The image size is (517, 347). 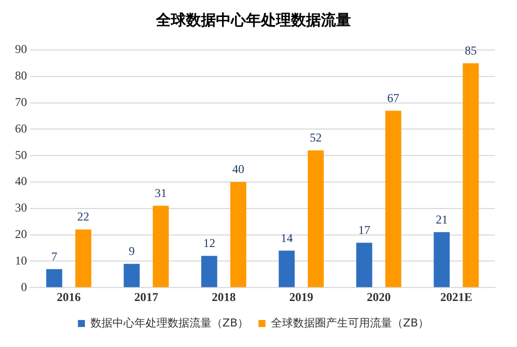 What do you see at coordinates (286, 237) in the screenshot?
I see `data-label: 14` at bounding box center [286, 237].